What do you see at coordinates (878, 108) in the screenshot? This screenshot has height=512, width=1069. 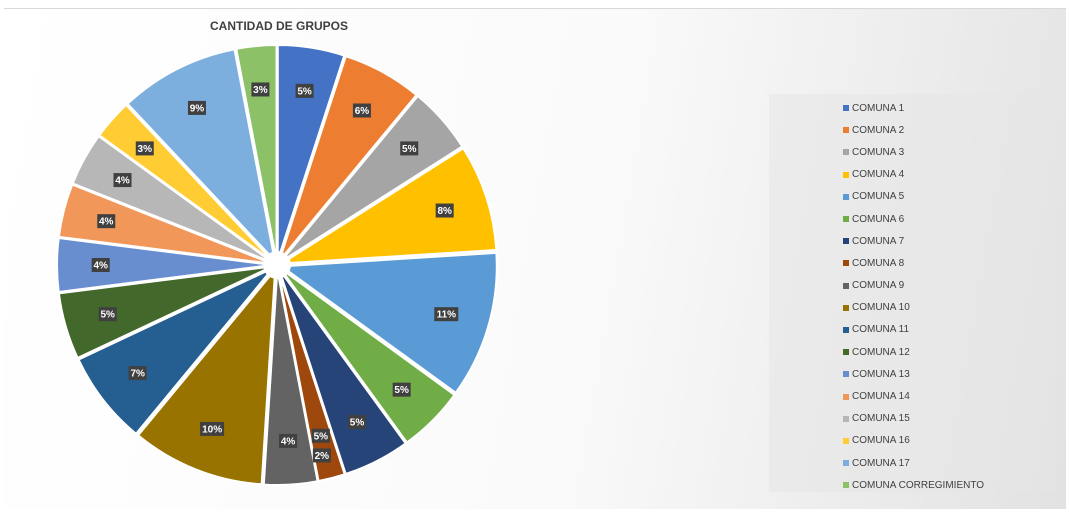 I see `legend-label: COMUNA 1` at bounding box center [878, 108].